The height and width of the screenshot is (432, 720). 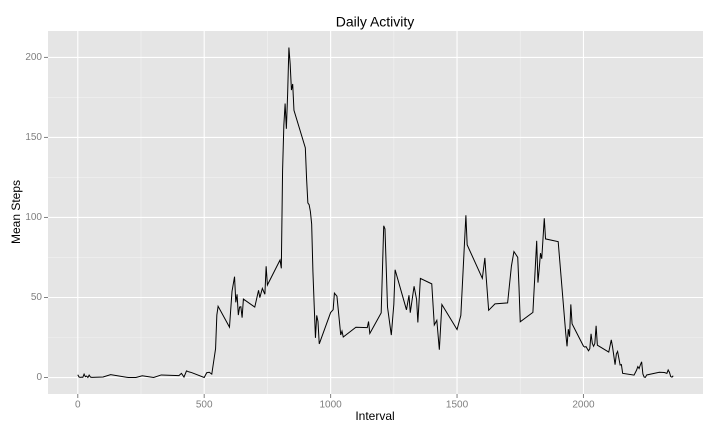 I want to click on y-tick-label: 150, so click(x=33, y=137).